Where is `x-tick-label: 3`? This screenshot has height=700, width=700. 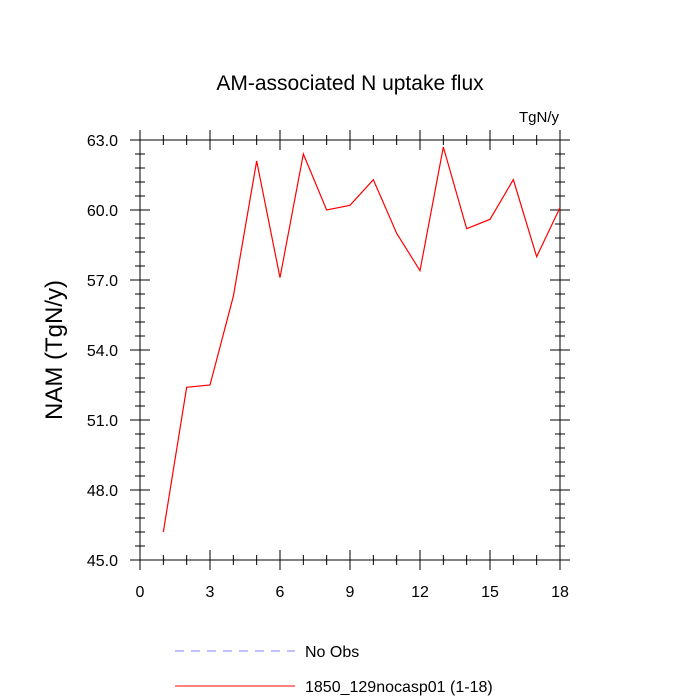 x-tick-label: 3 is located at coordinates (210, 592).